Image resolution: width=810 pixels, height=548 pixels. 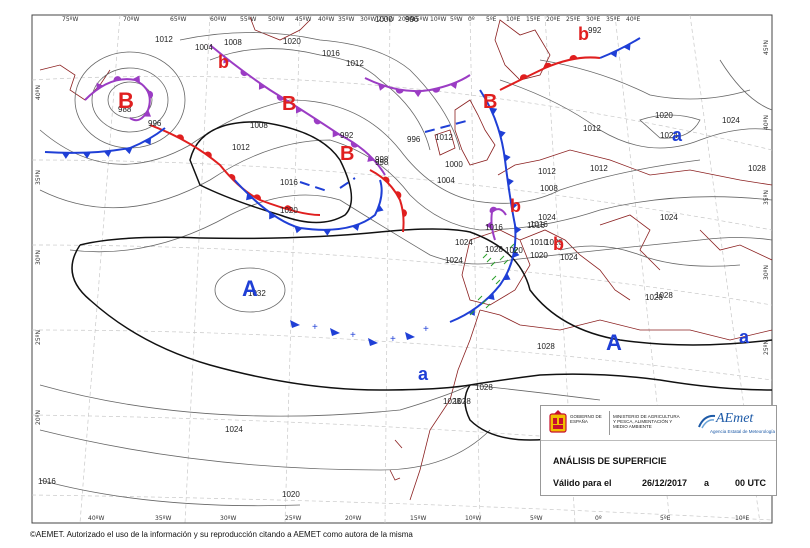 What do you see at coordinates (395, 475) in the screenshot?
I see `canary-islands` at bounding box center [395, 475].